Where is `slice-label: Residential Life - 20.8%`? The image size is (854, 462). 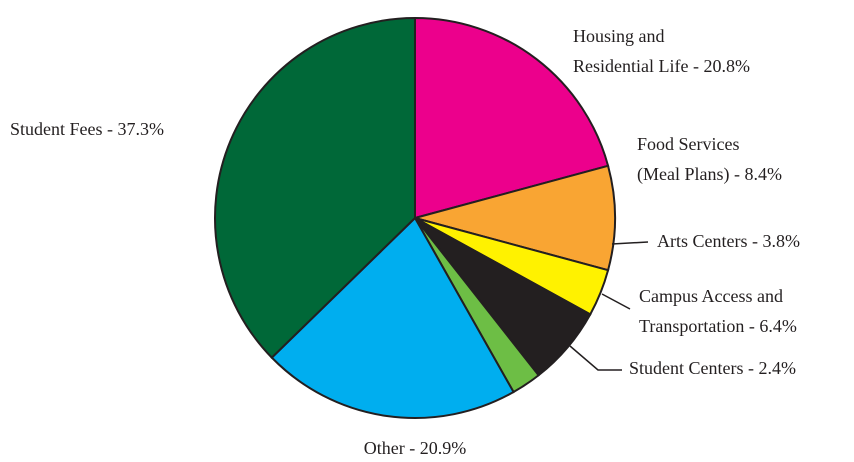 slice-label: Residential Life - 20.8% is located at coordinates (661, 66).